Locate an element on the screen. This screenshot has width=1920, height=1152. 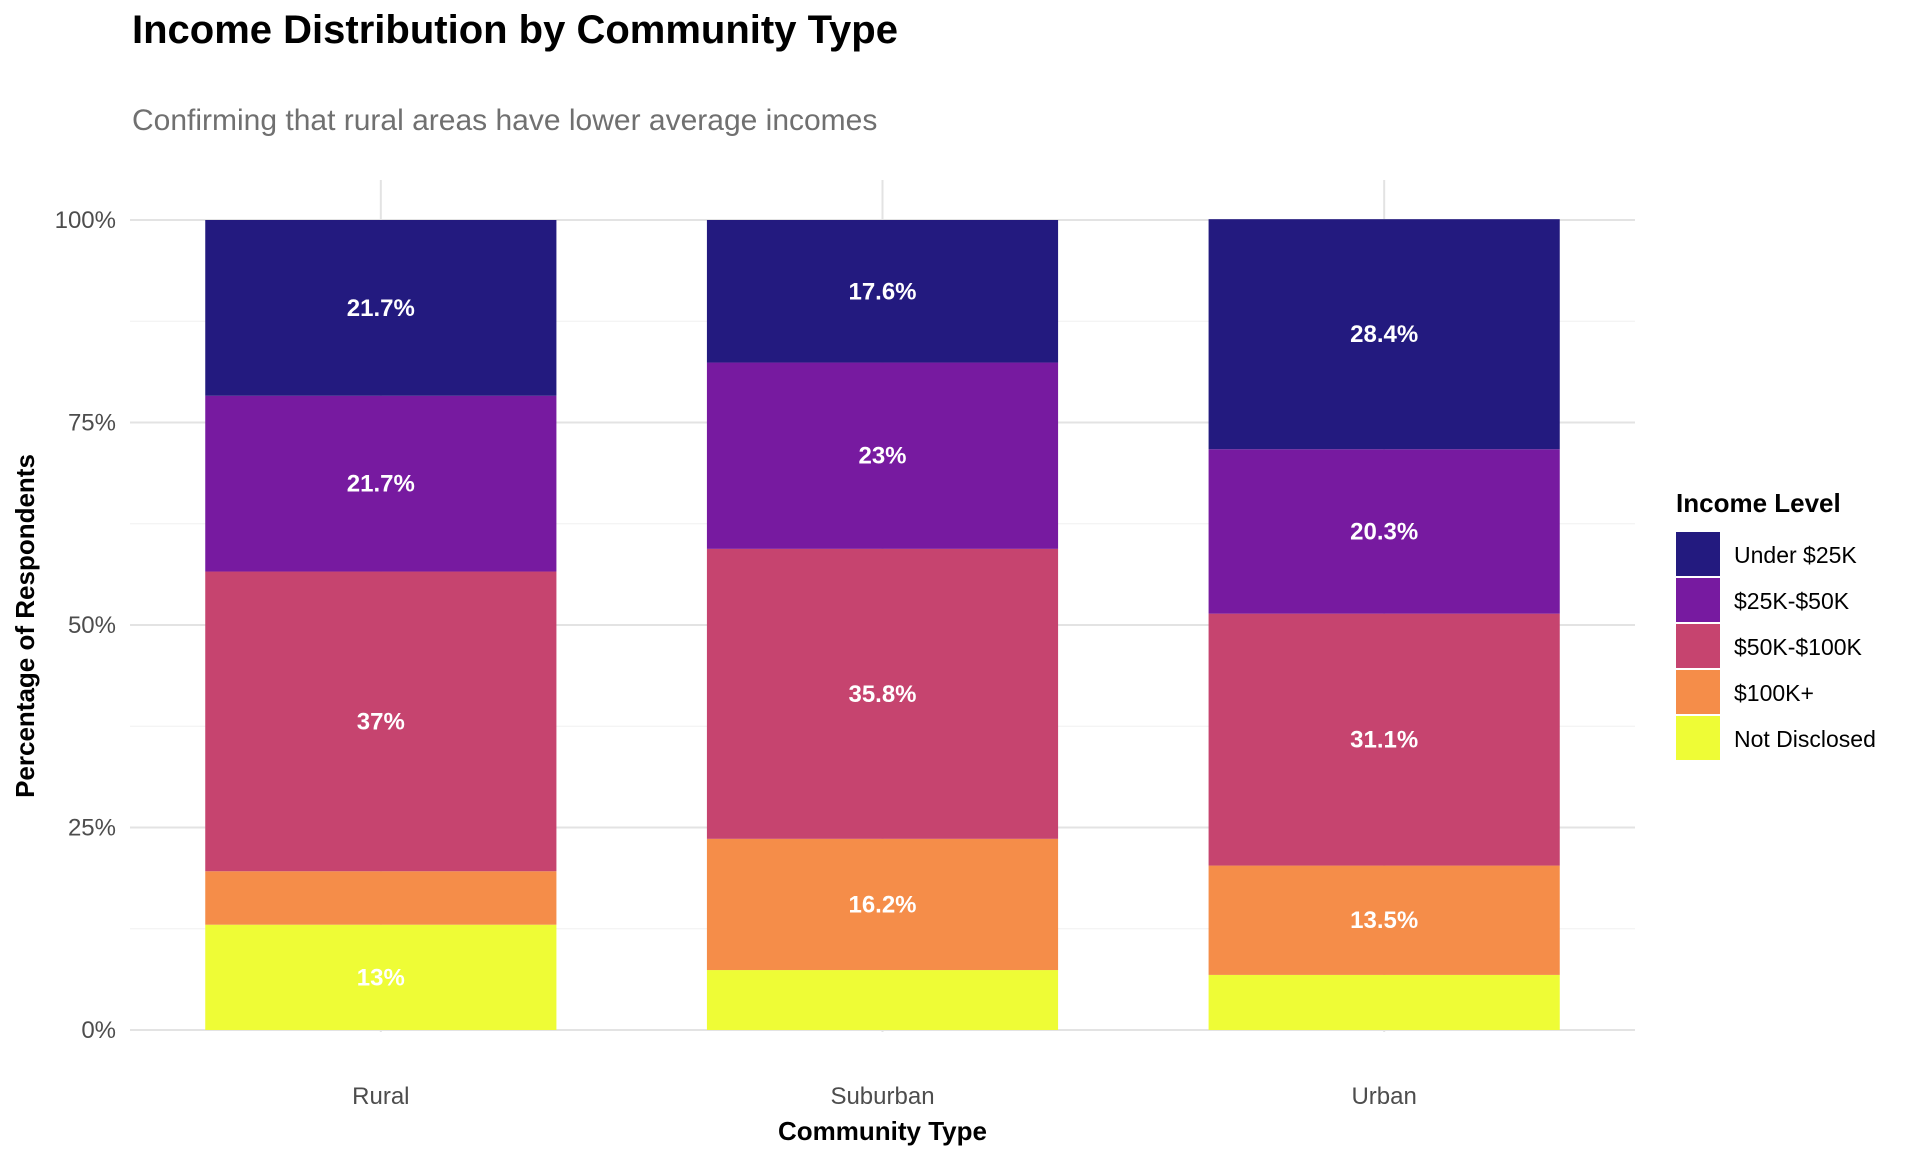
chart-title: Income Distribution by Community Type is located at coordinates (515, 30).